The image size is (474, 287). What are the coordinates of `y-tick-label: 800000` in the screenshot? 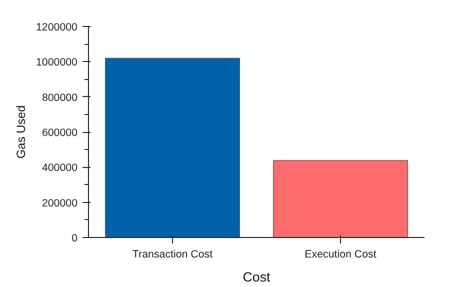 It's located at (60, 98).